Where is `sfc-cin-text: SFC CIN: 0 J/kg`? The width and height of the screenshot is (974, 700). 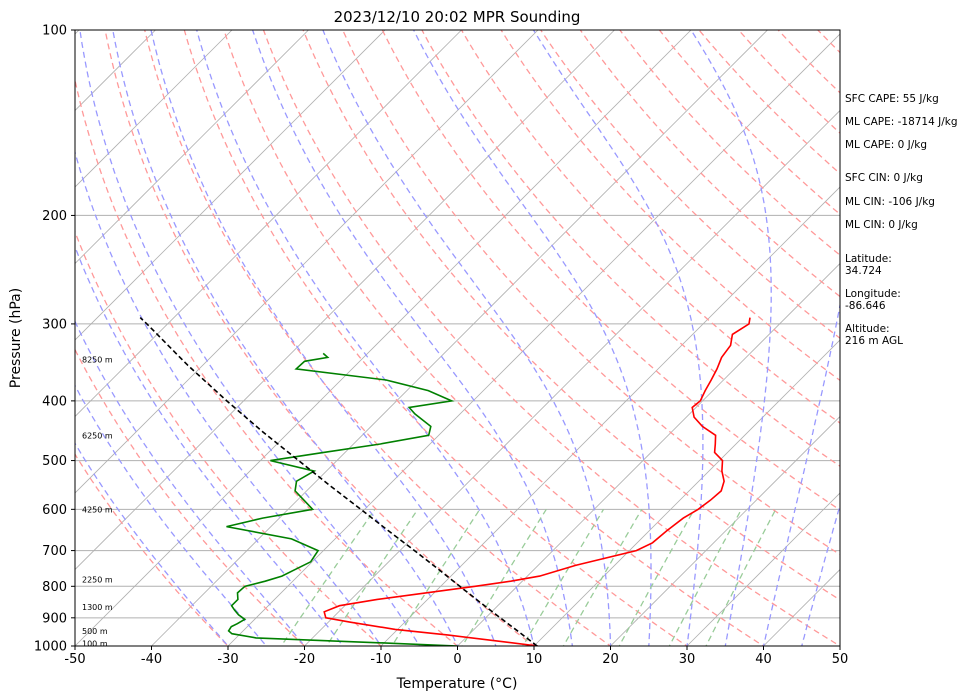 sfc-cin-text: SFC CIN: 0 J/kg is located at coordinates (884, 178).